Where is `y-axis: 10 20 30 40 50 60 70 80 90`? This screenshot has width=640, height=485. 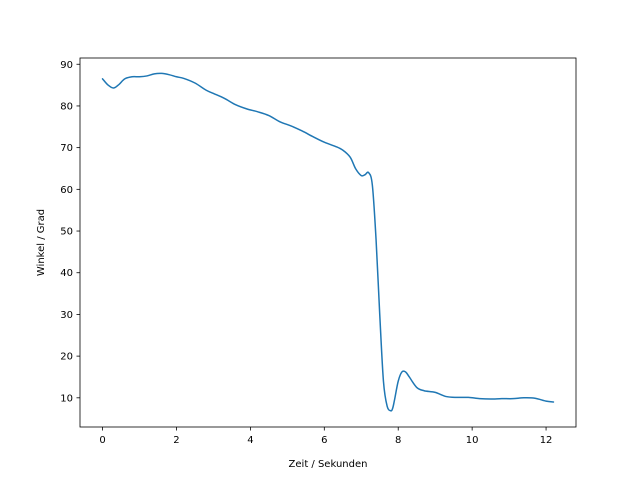 y-axis: 10 20 30 40 50 60 70 80 90 is located at coordinates (70, 232).